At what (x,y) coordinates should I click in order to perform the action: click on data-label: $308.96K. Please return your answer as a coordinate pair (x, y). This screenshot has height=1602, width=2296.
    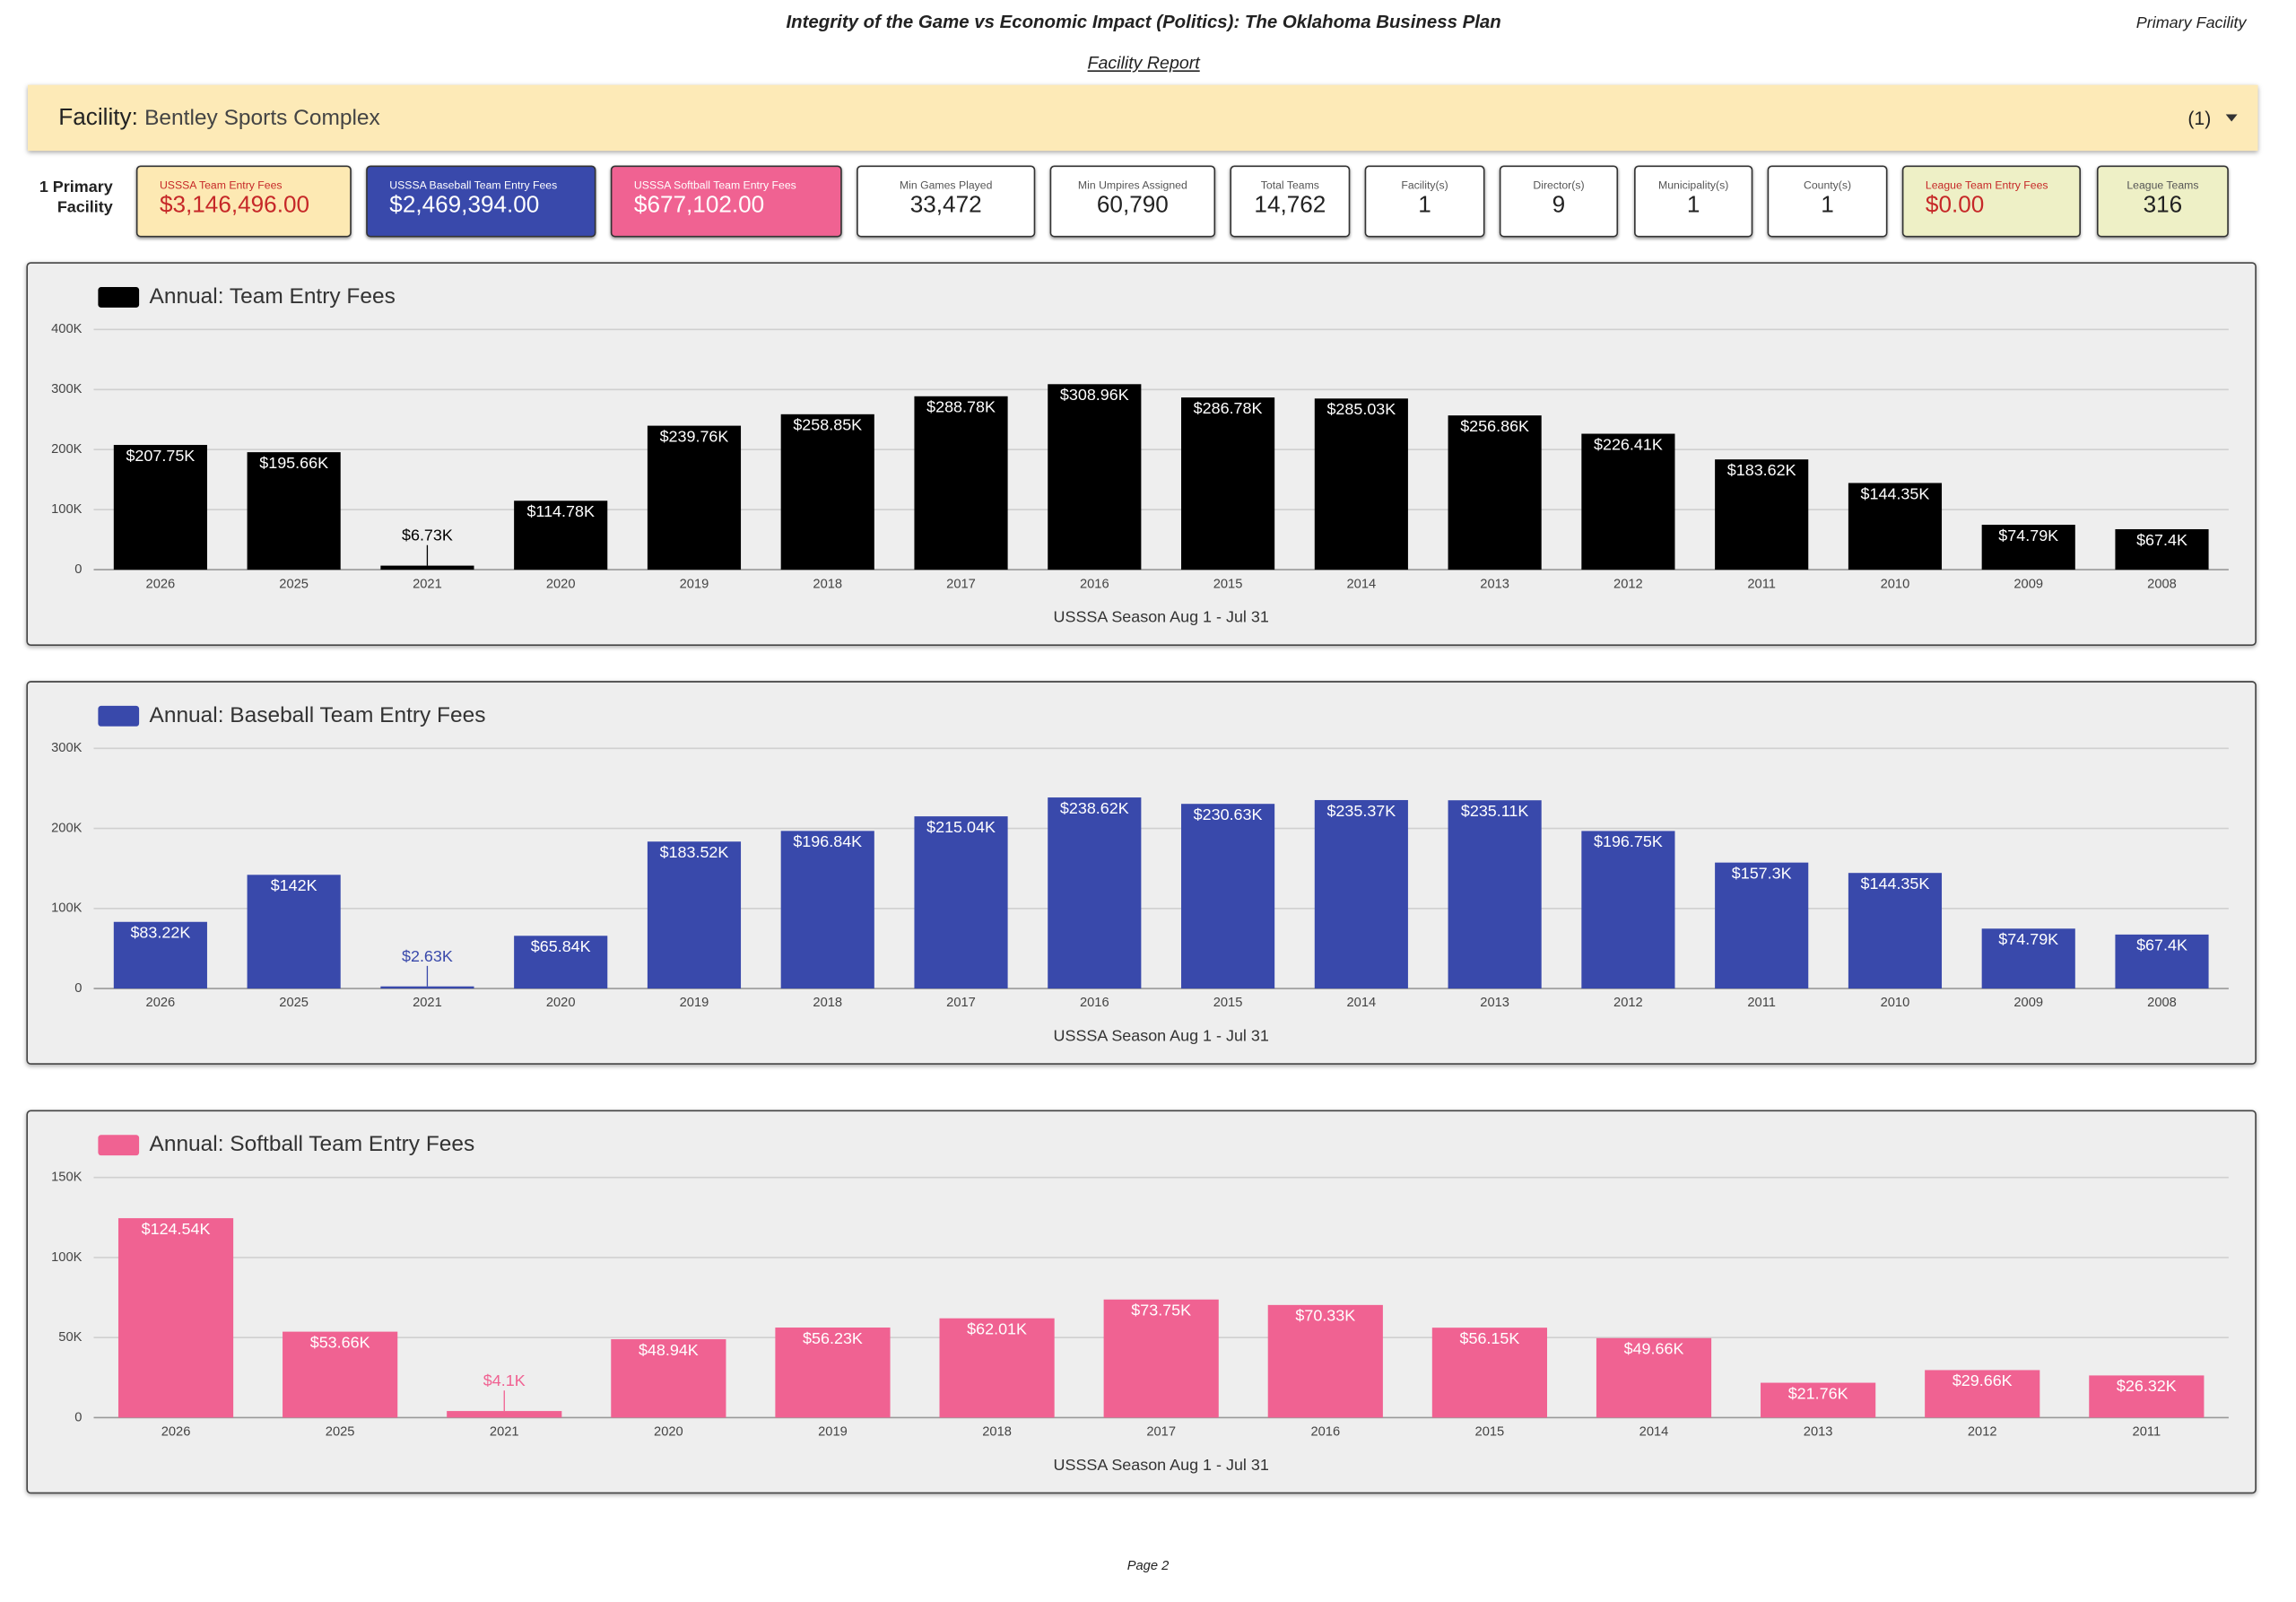
    Looking at the image, I should click on (1094, 395).